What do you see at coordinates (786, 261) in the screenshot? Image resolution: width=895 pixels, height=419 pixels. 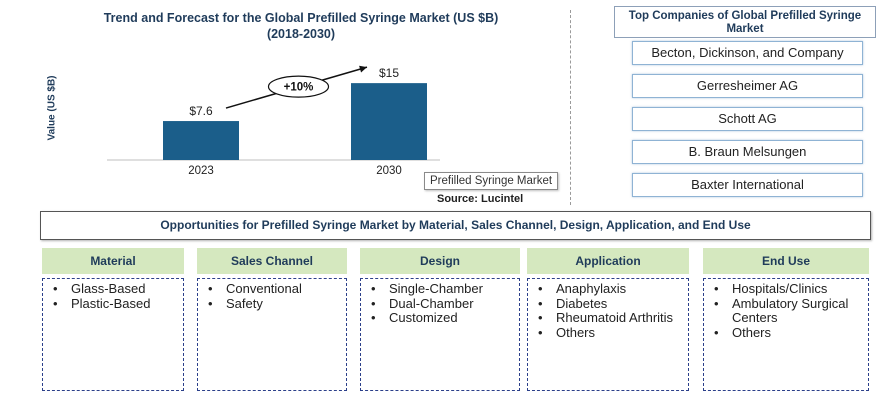 I see `segment-header: End Use` at bounding box center [786, 261].